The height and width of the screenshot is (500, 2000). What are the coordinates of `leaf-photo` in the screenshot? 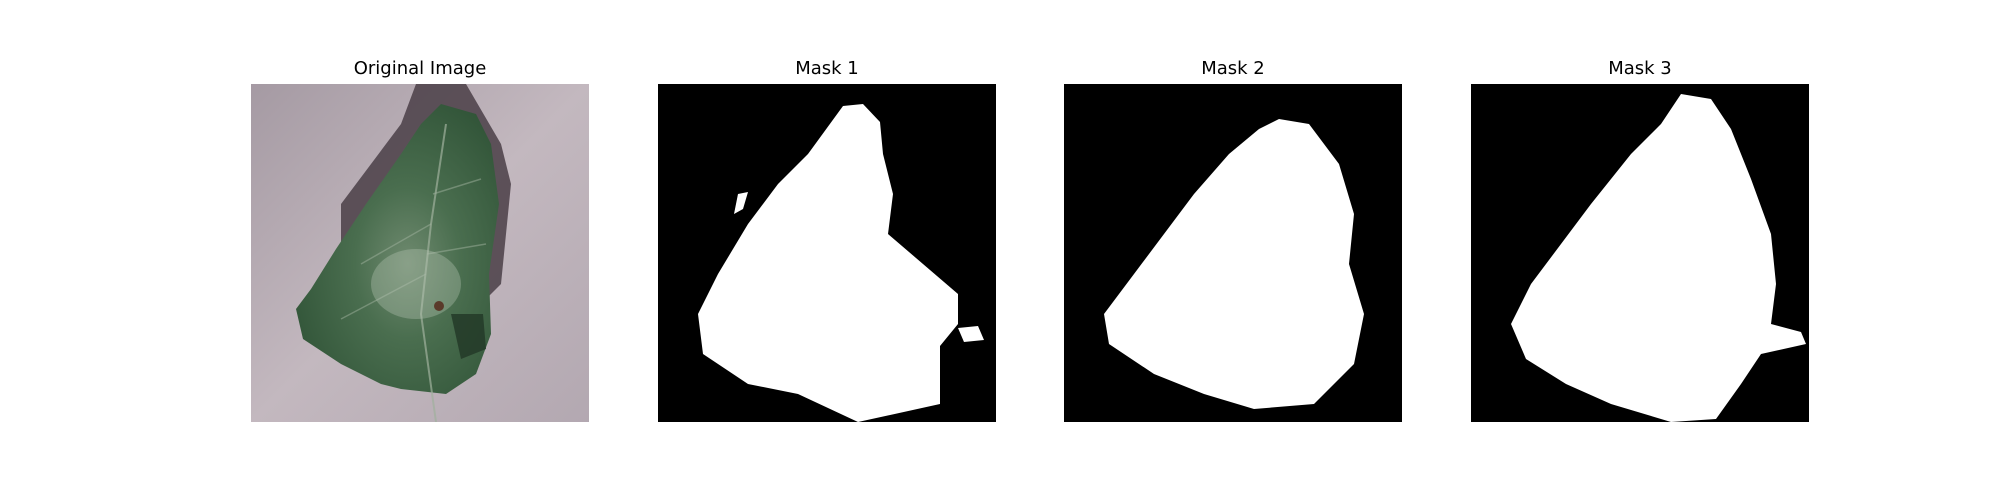 It's located at (420, 253).